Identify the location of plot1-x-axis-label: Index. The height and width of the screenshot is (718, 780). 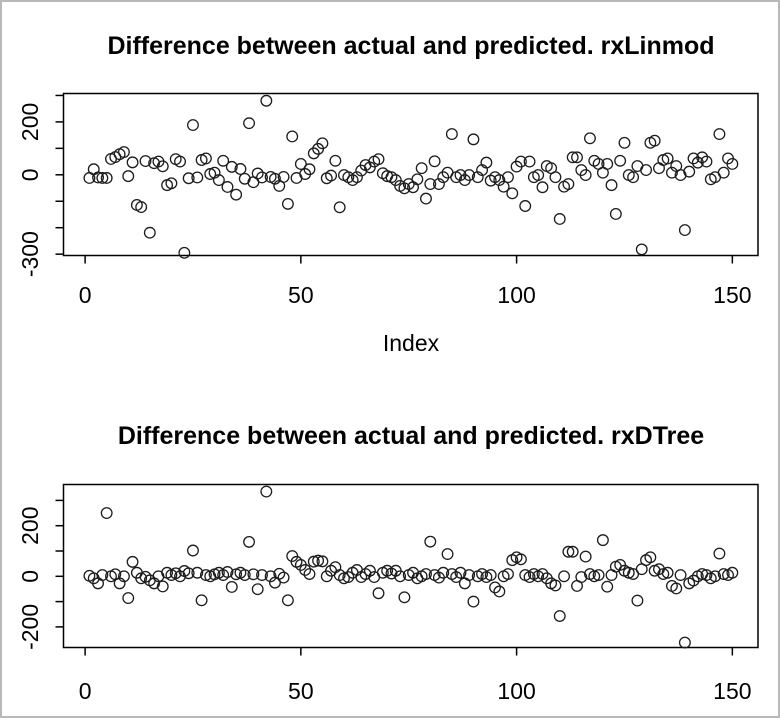
(411, 343).